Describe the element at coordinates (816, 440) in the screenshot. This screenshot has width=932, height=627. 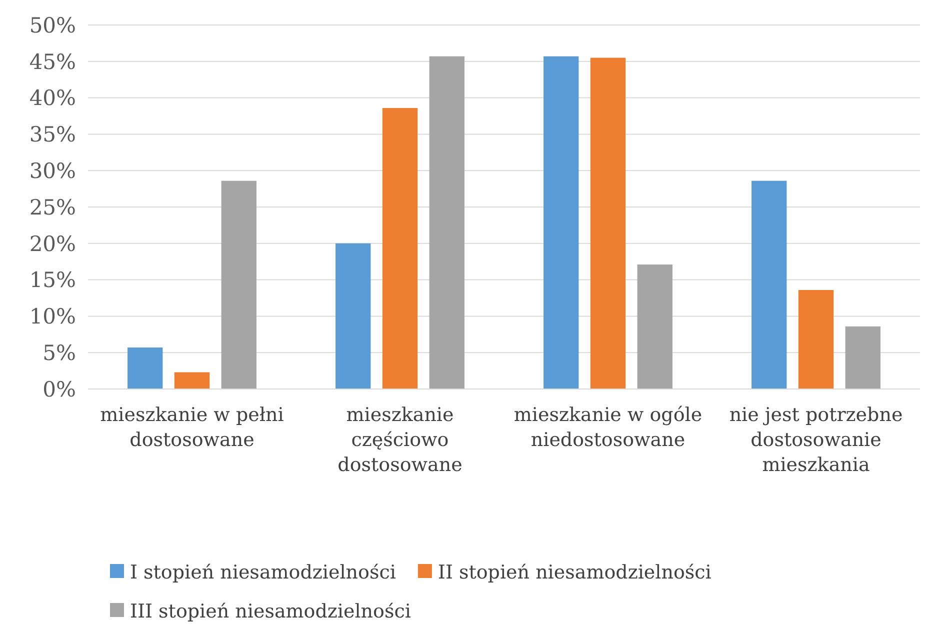
I see `x-tick-label: nie jest potrzebne dostosowanie mieszkania` at that location.